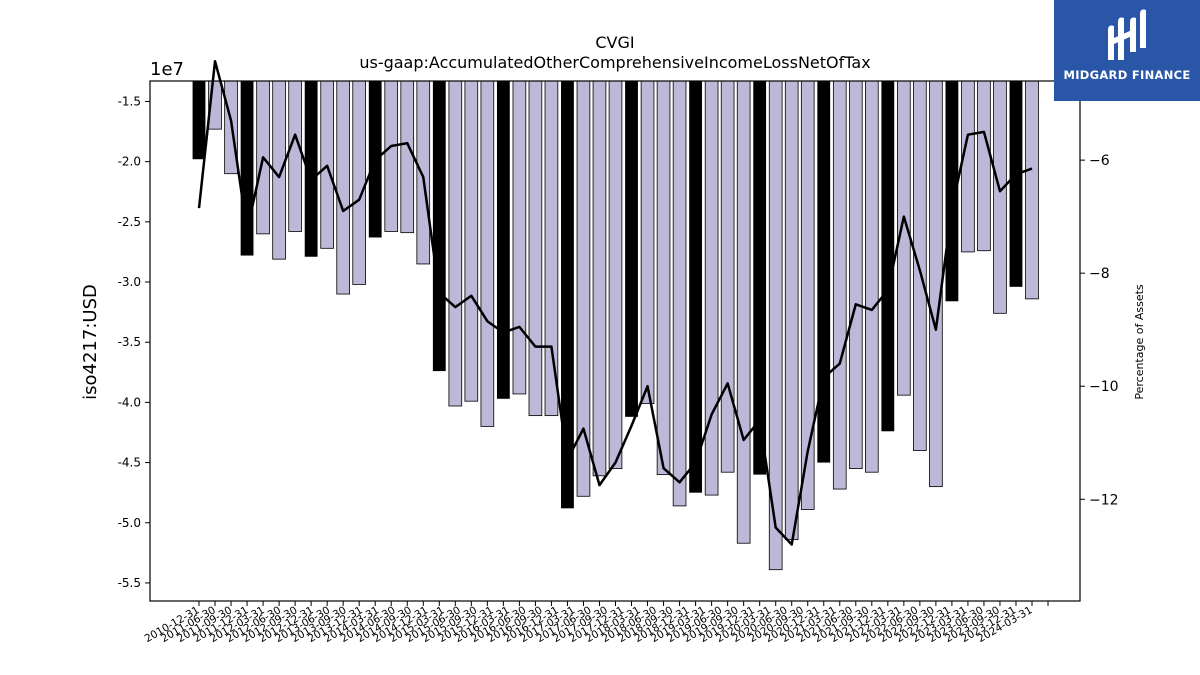  Describe the element at coordinates (129, 463) in the screenshot. I see `y-tick-label: -4.5` at that location.